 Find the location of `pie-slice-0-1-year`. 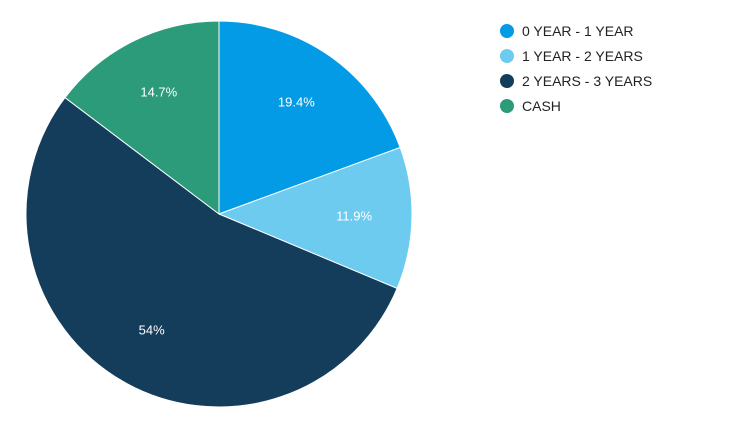

pie-slice-0-1-year is located at coordinates (309, 117).